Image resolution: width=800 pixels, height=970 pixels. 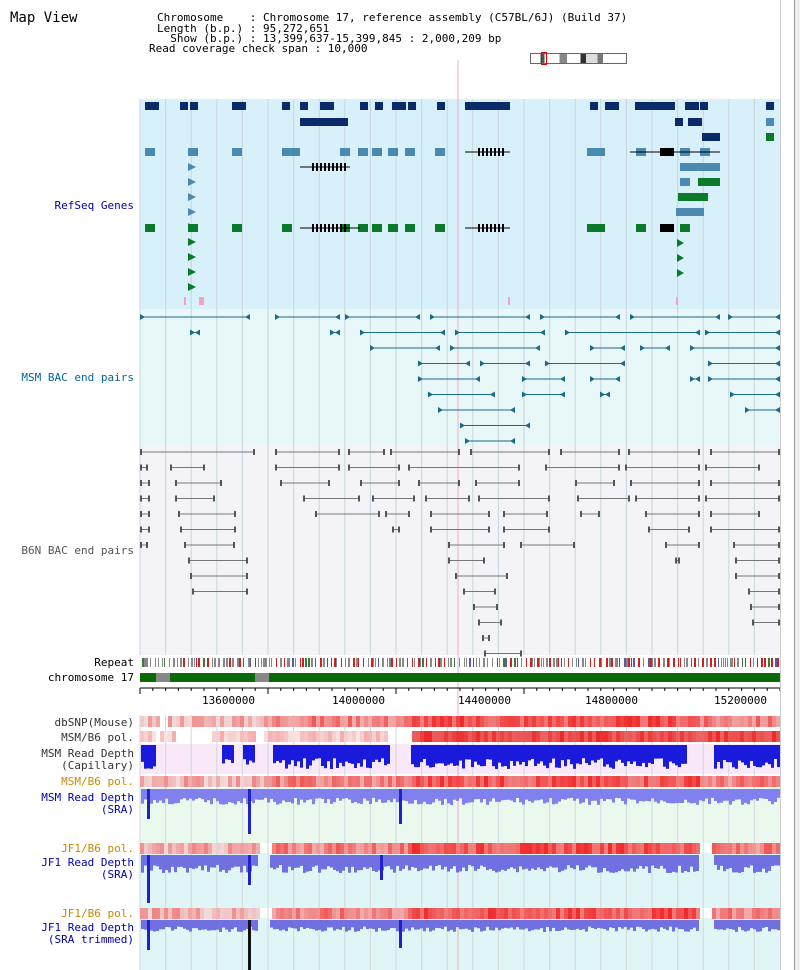 I want to click on gene-feature, so click(x=327, y=106).